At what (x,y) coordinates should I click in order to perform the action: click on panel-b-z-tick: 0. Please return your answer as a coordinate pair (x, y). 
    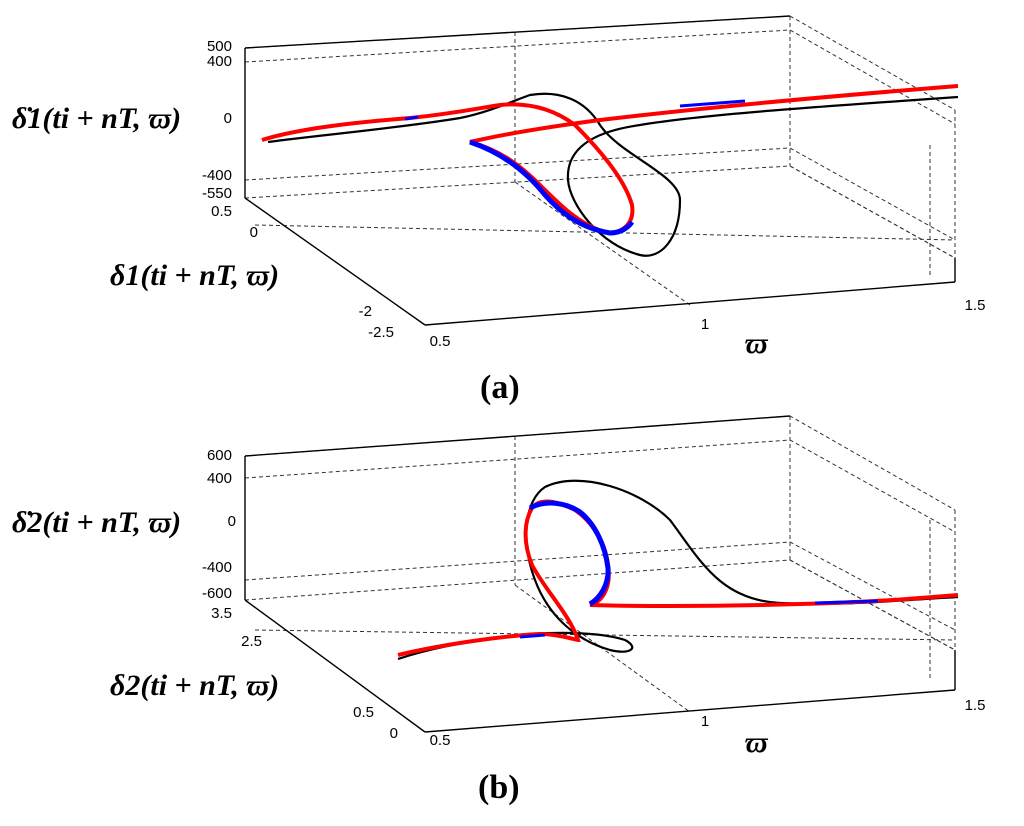
    Looking at the image, I should click on (232, 521).